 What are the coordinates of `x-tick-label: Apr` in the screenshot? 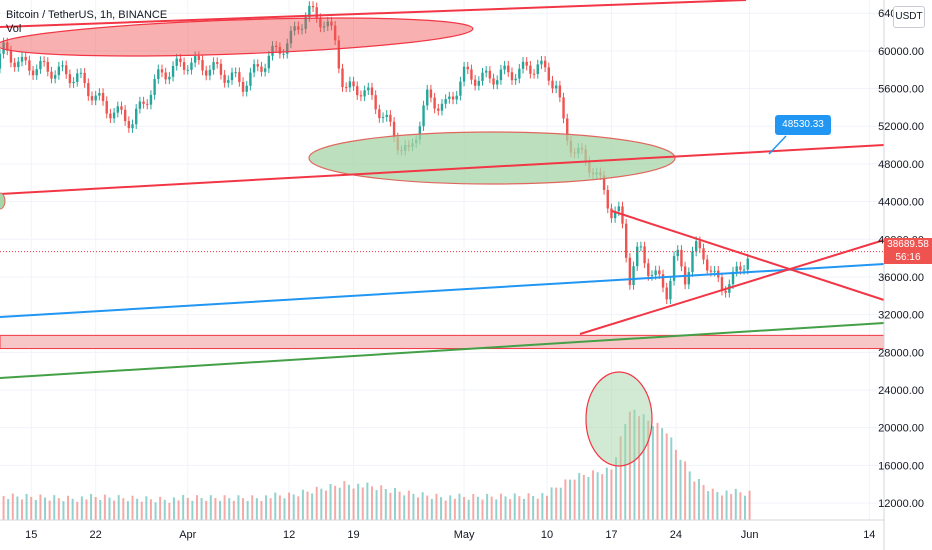 It's located at (187, 535).